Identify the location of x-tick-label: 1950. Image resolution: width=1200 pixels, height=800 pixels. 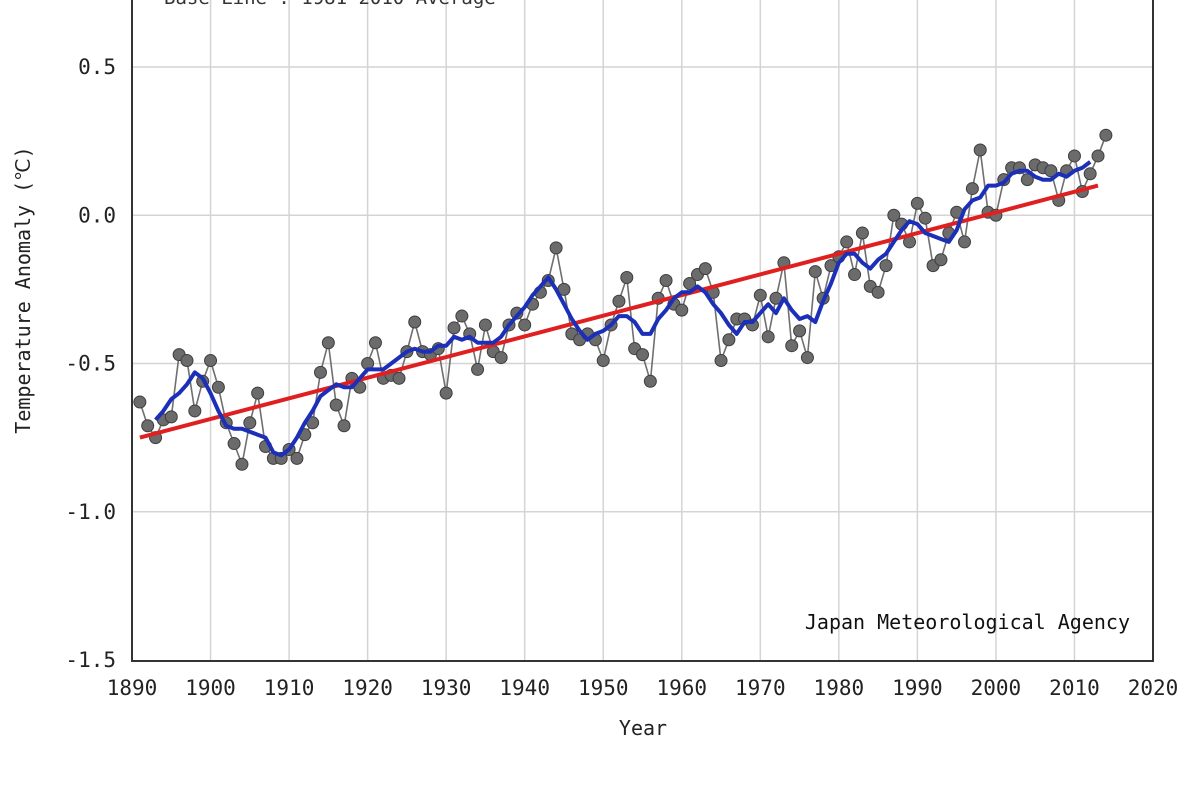
(603, 688).